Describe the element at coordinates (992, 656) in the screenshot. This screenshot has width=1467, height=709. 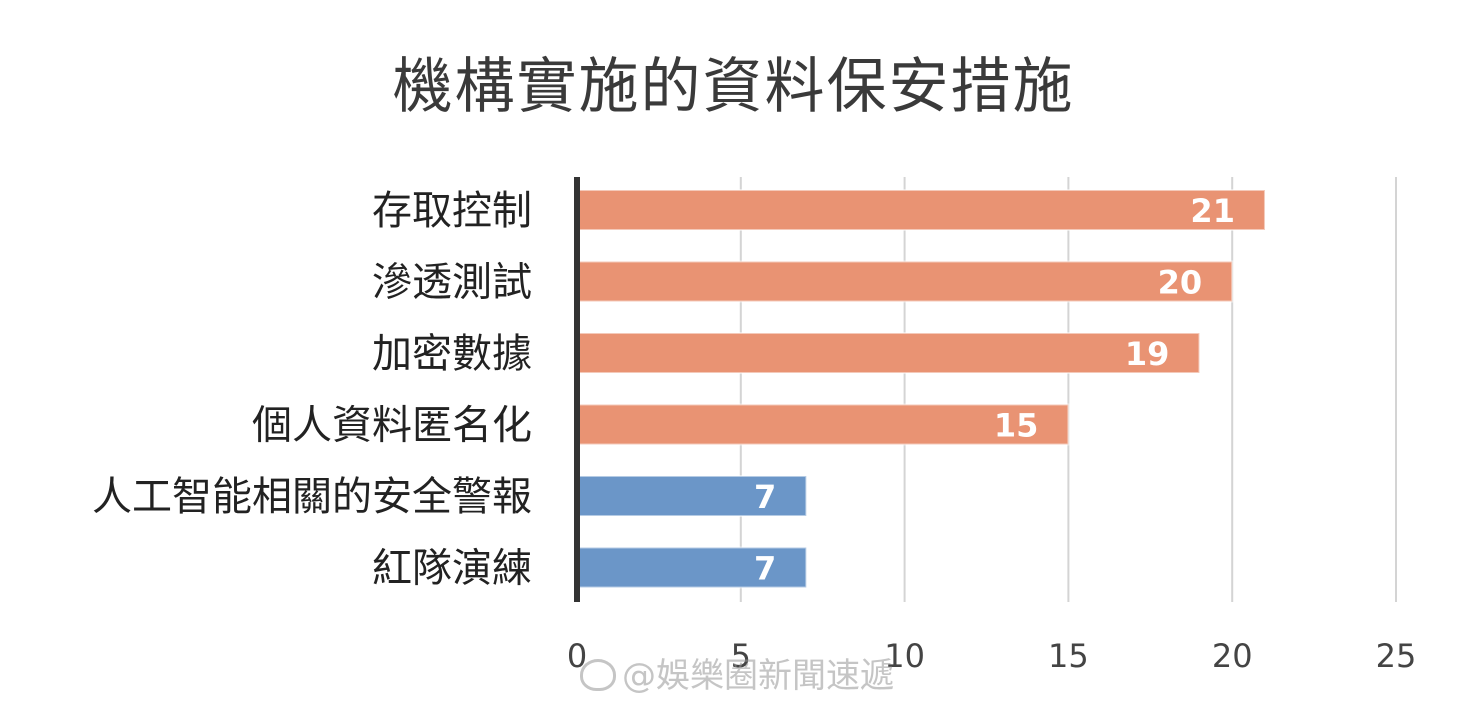
I see `x-tick-labels: 0 5 10 15 20 25` at that location.